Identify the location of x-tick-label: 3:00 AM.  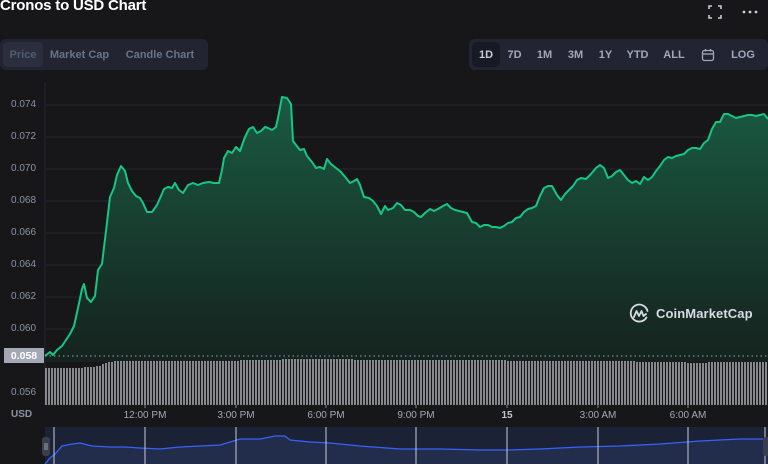
(598, 415).